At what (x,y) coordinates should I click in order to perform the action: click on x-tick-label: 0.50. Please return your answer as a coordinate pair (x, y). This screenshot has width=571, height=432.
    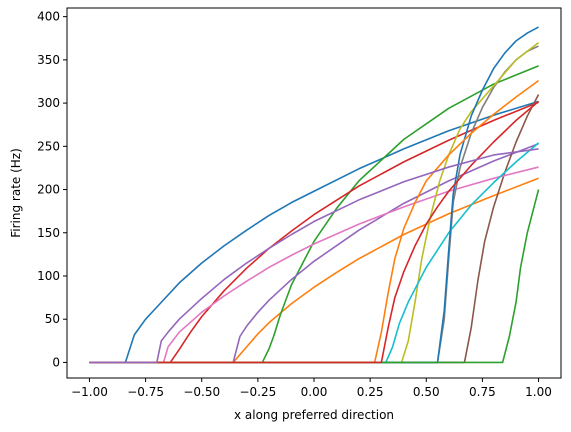
    Looking at the image, I should click on (426, 392).